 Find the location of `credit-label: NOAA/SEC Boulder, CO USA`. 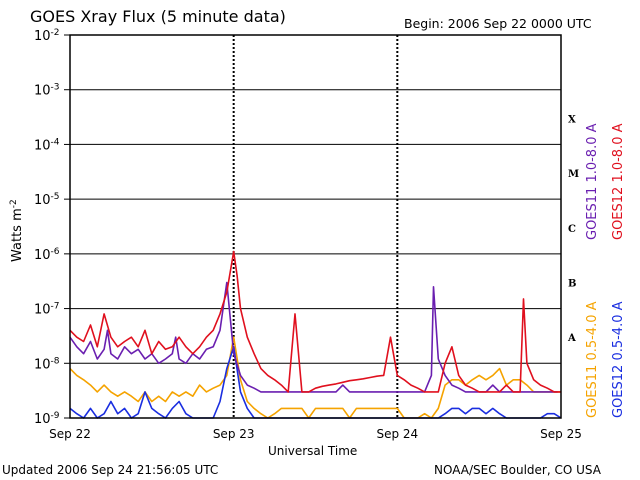

credit-label: NOAA/SEC Boulder, CO USA is located at coordinates (518, 470).